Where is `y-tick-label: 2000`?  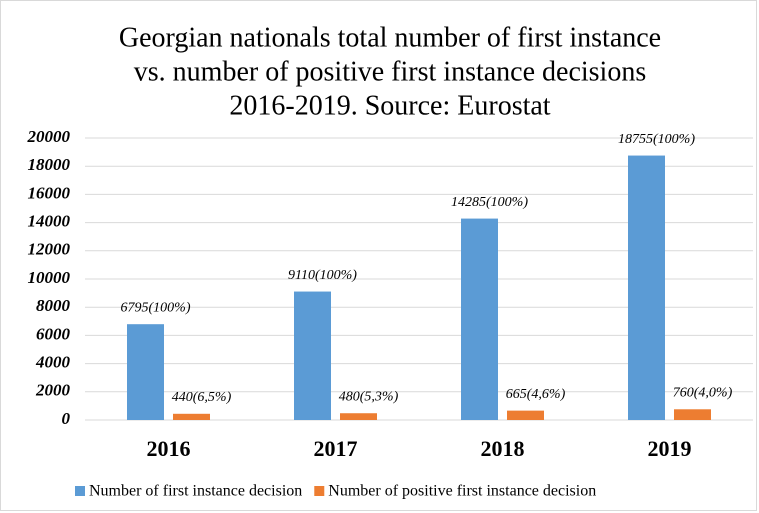 y-tick-label: 2000 is located at coordinates (53, 390).